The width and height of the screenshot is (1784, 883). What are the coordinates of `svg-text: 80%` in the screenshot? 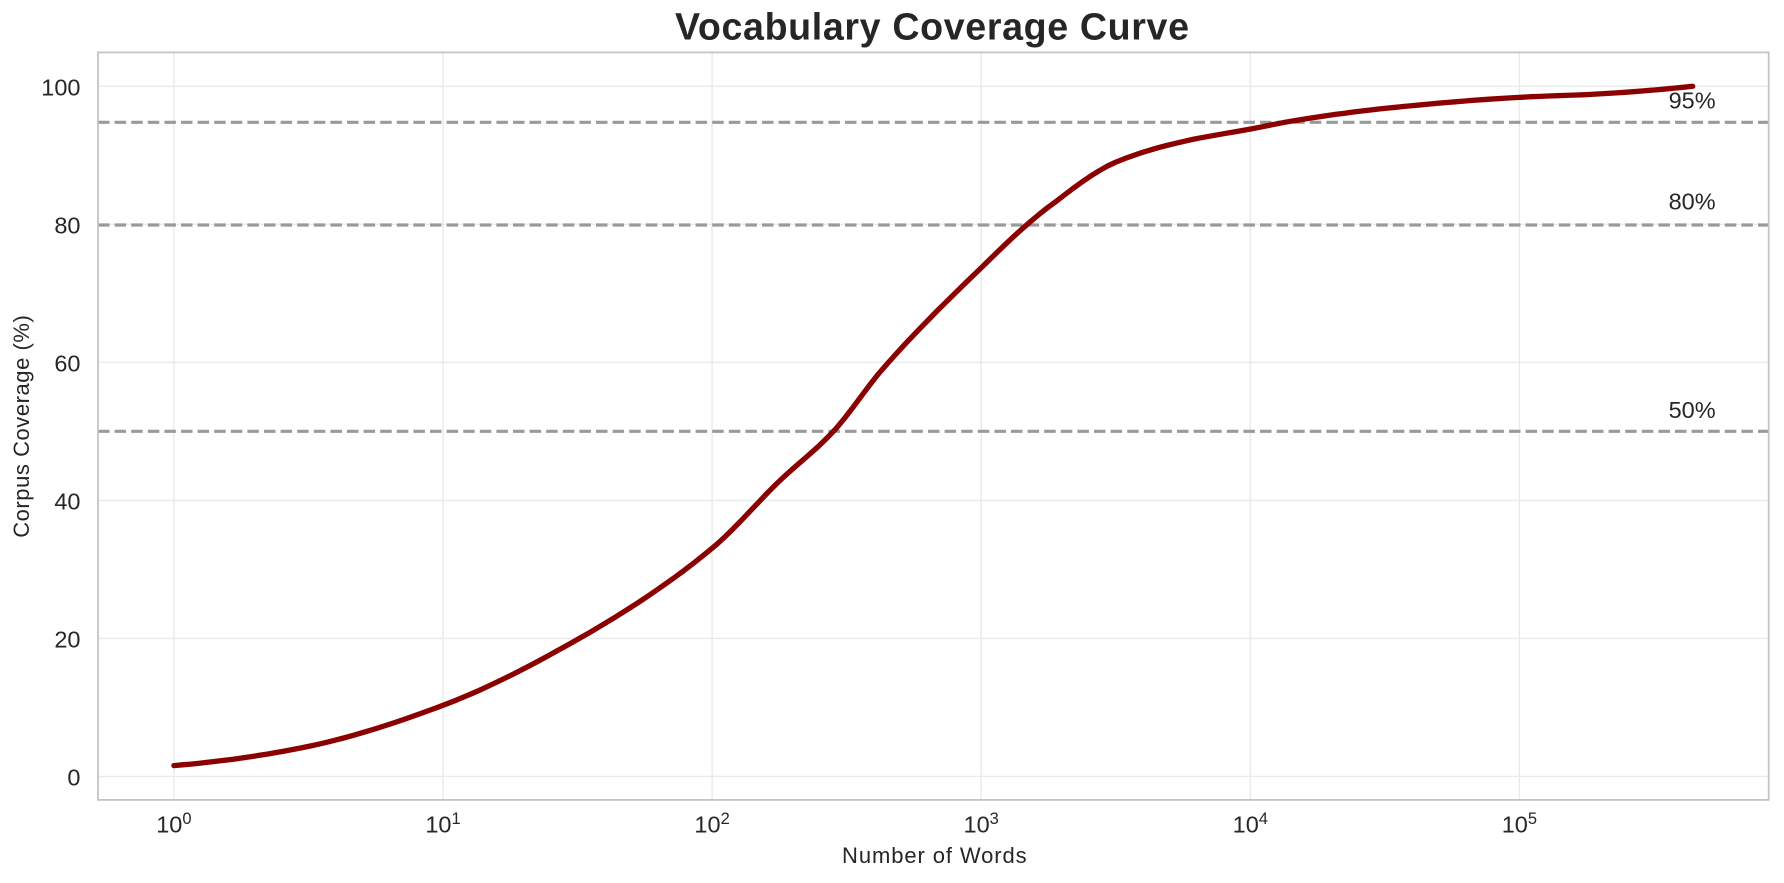 It's located at (1692, 202).